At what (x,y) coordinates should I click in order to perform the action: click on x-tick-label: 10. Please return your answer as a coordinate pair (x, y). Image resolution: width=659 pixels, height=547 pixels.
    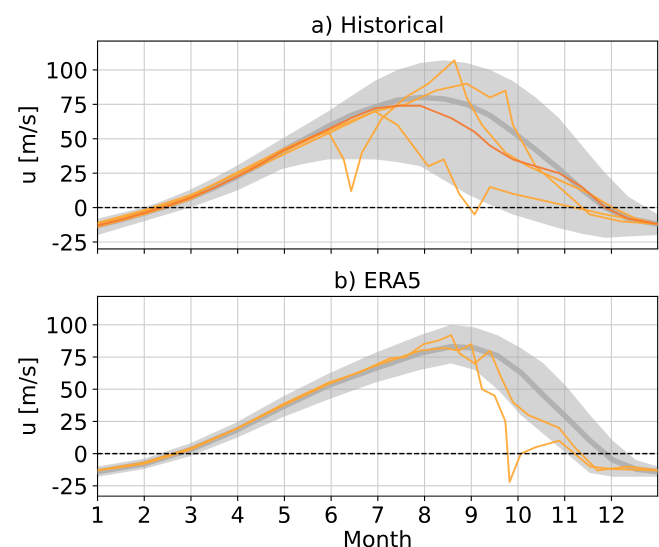
    Looking at the image, I should click on (518, 515).